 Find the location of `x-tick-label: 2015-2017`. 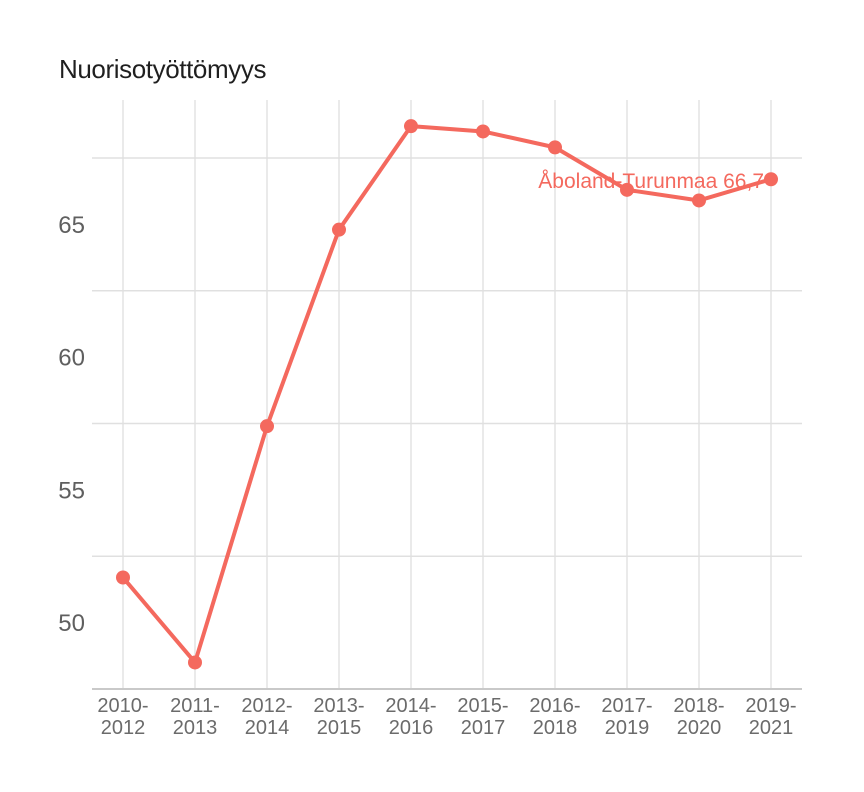

x-tick-label: 2015-2017 is located at coordinates (482, 717).